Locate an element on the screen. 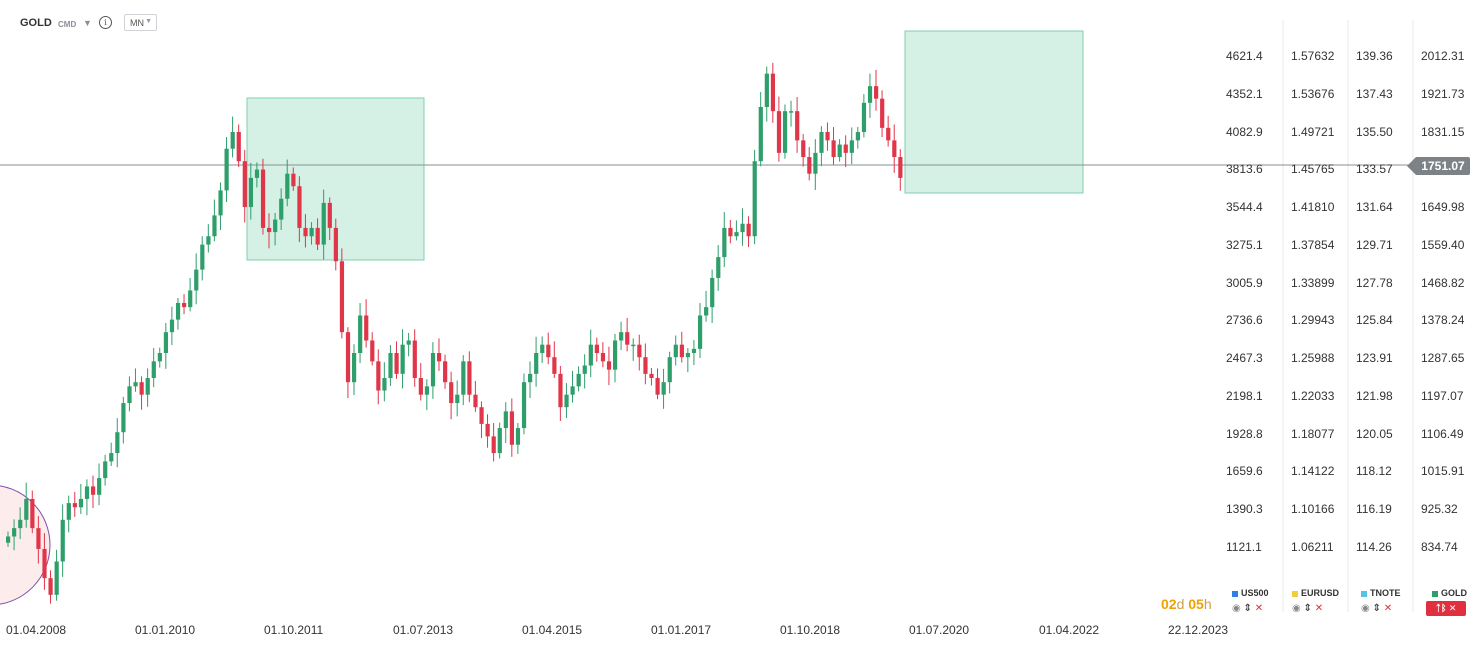 The width and height of the screenshot is (1482, 648). y-tick-tnote: 131.64 is located at coordinates (1374, 207).